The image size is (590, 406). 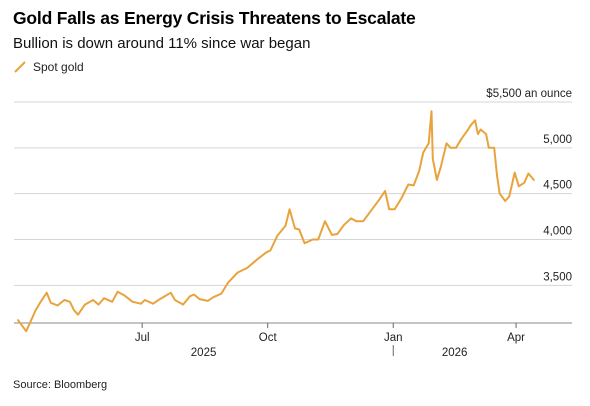 I want to click on y-tick-label: 4,500, so click(x=557, y=186).